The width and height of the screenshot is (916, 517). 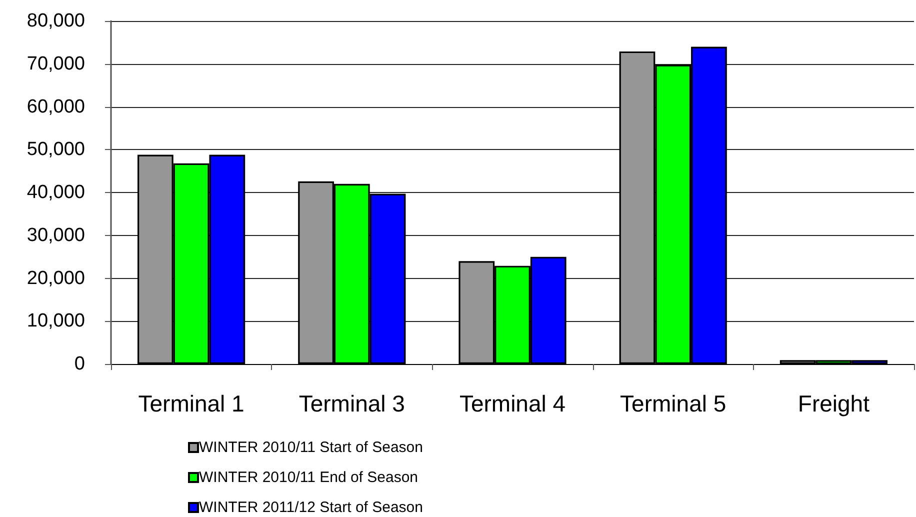 I want to click on legend-label: WINTER 2010/11 End of Season, so click(x=308, y=477).